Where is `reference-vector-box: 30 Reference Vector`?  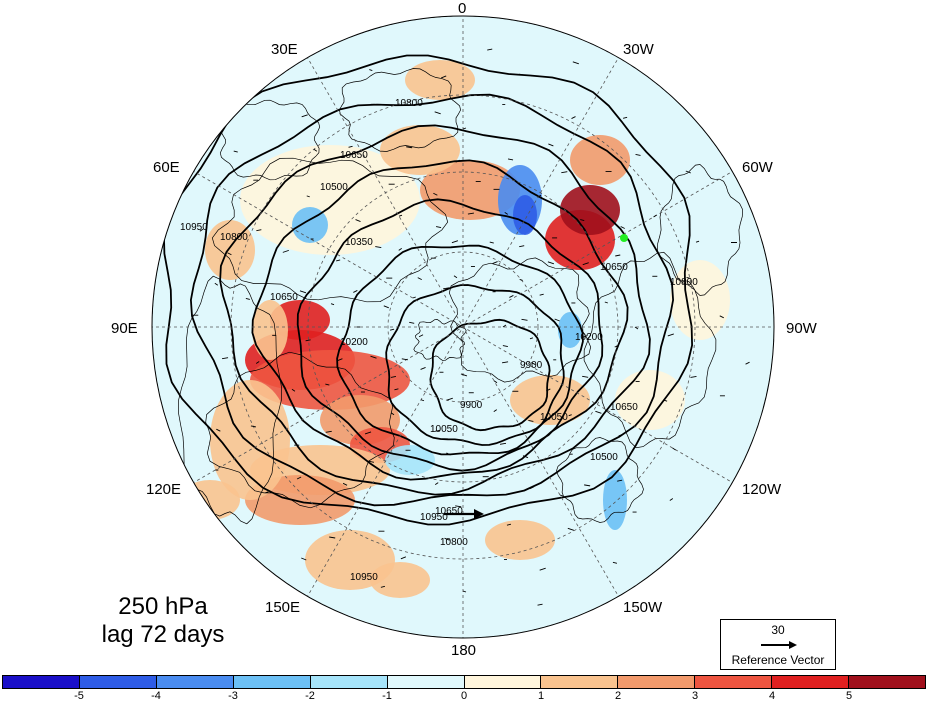
reference-vector-box: 30 Reference Vector is located at coordinates (778, 644).